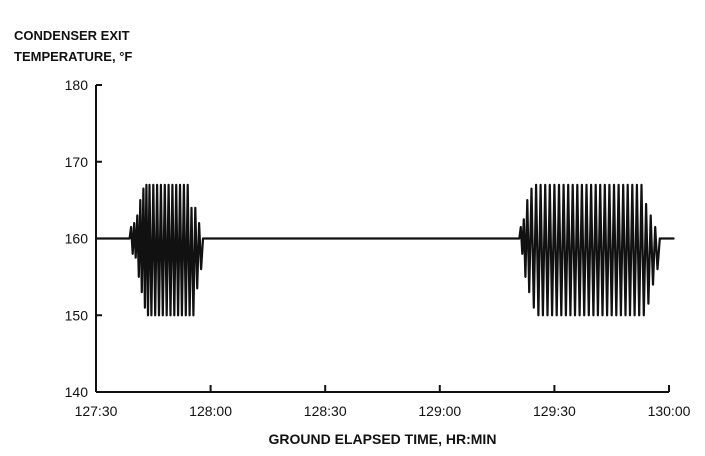 Image resolution: width=705 pixels, height=456 pixels. What do you see at coordinates (73, 46) in the screenshot?
I see `y-axis-label: CONDENSER EXIT TEMPERATURE, °F` at bounding box center [73, 46].